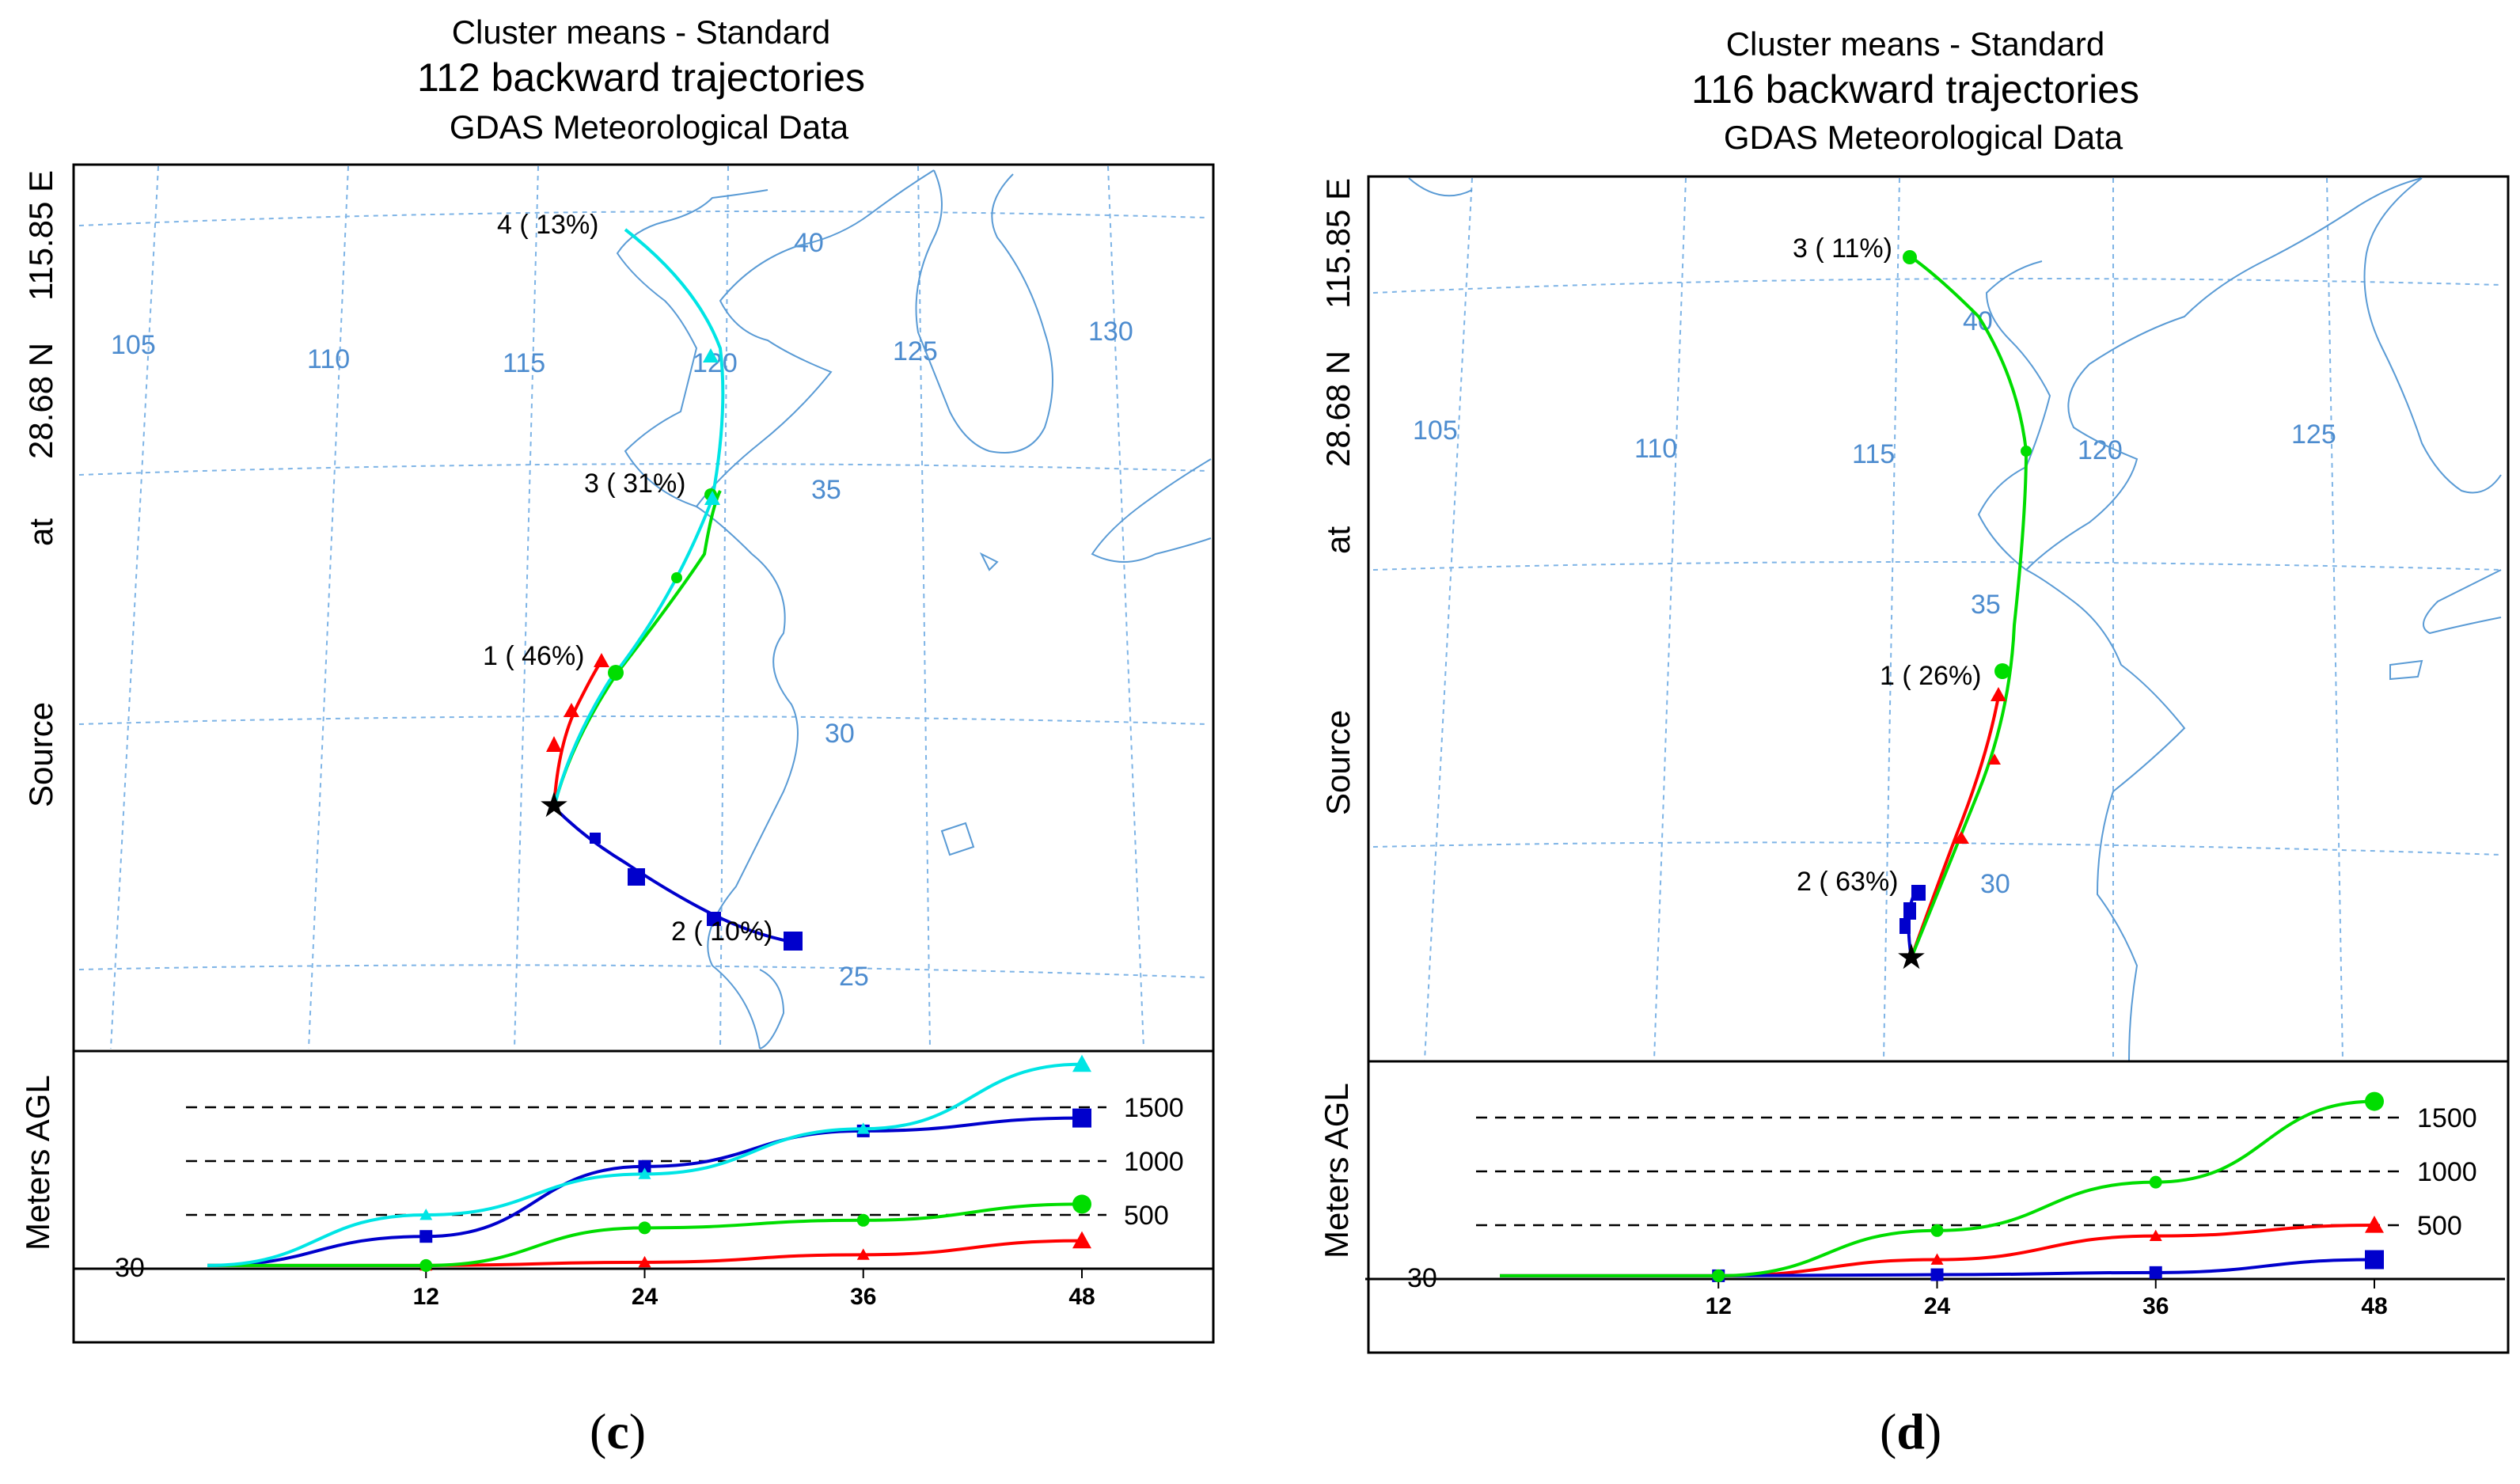  What do you see at coordinates (1937, 1306) in the screenshot?
I see `panel-d-xtick-24: 24` at bounding box center [1937, 1306].